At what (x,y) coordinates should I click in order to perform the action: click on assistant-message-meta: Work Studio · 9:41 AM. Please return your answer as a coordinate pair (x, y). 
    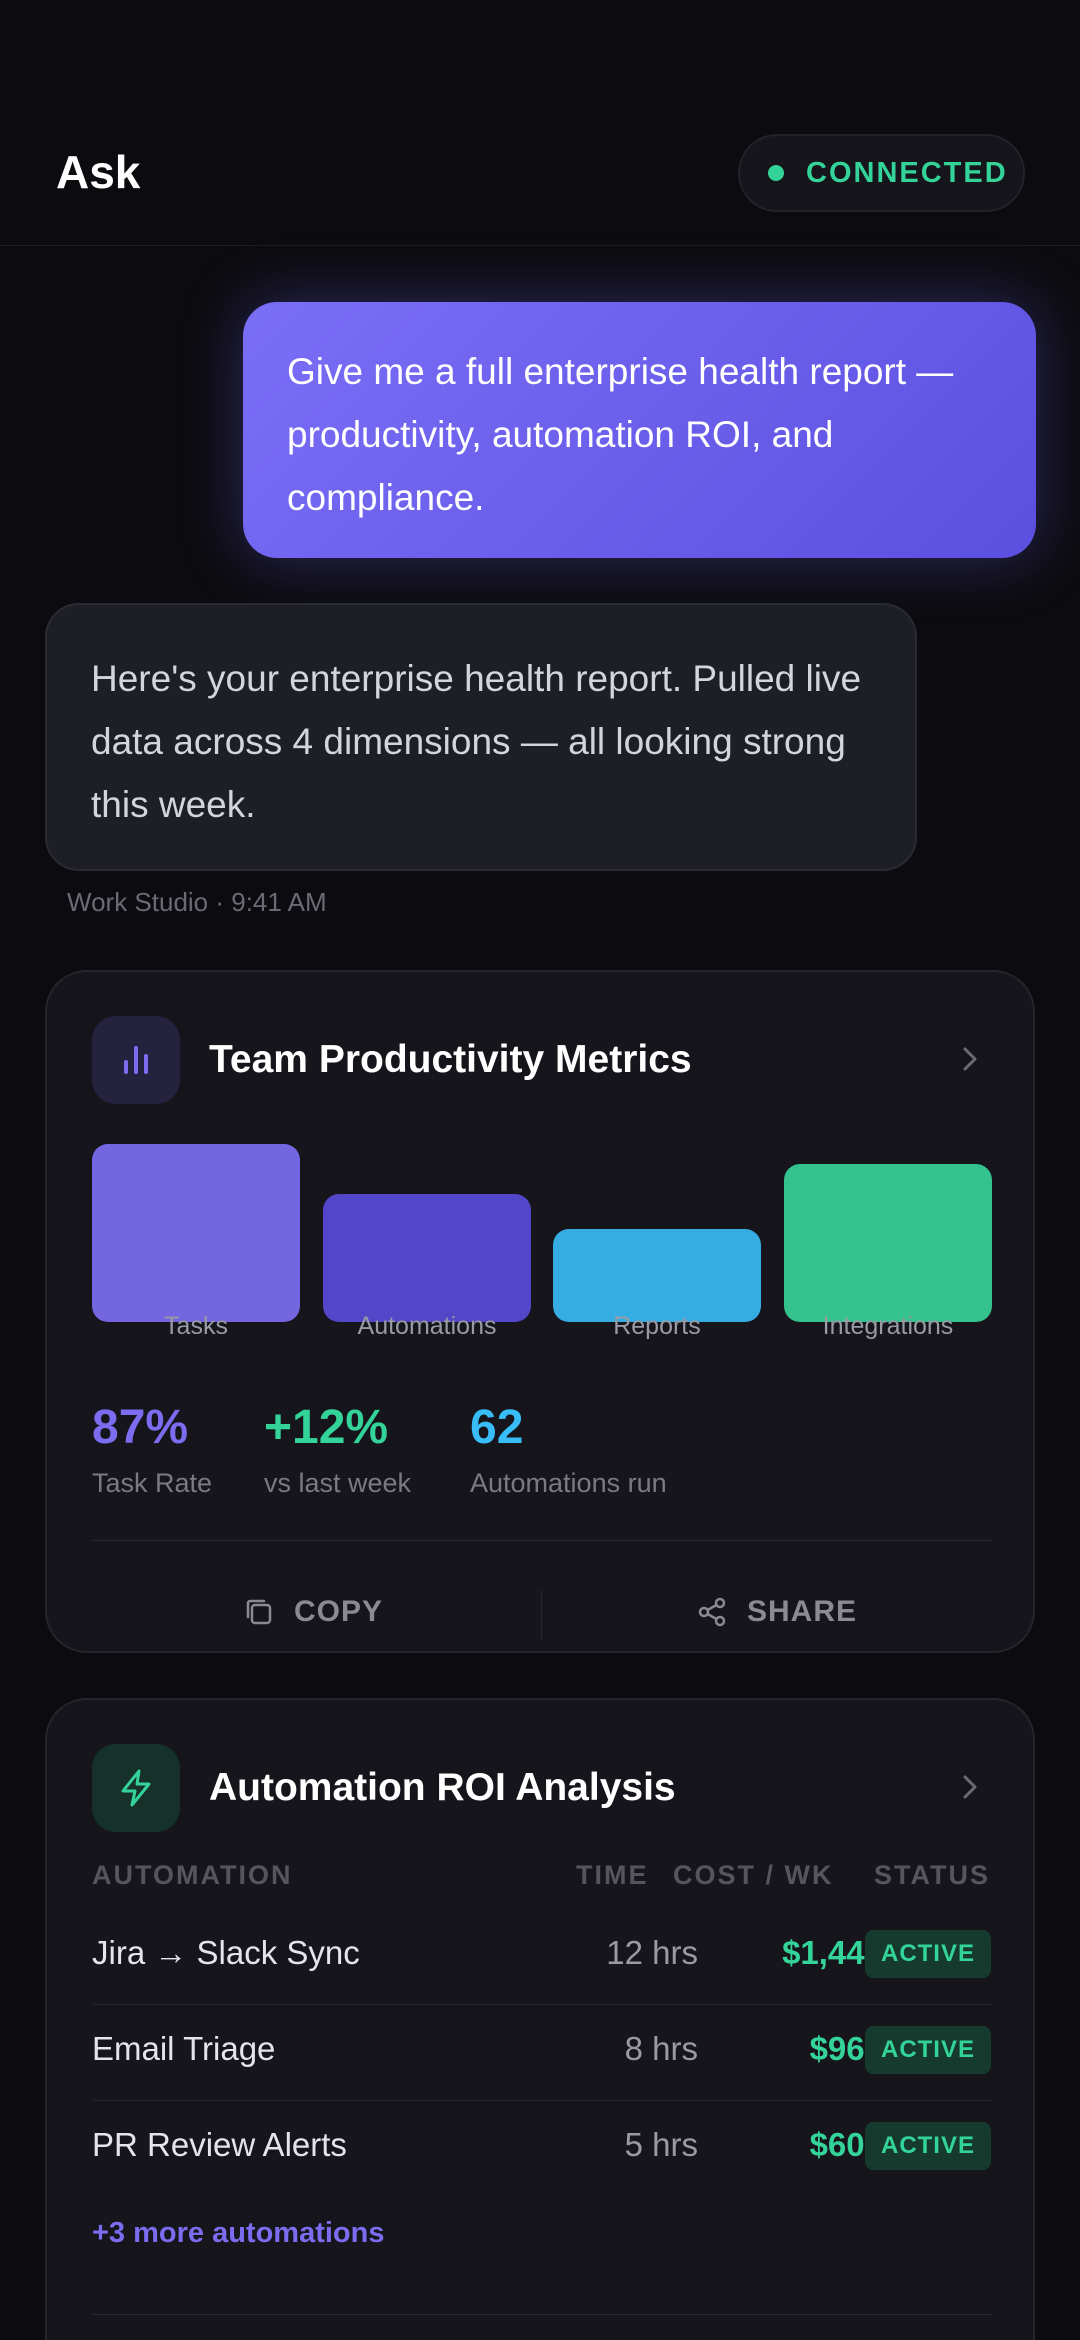
    Looking at the image, I should click on (197, 902).